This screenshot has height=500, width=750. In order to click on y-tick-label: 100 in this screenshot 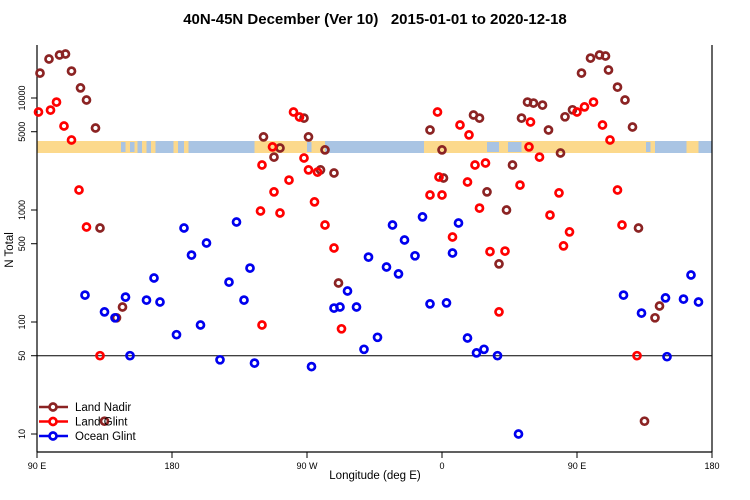, I will do `click(22, 321)`.